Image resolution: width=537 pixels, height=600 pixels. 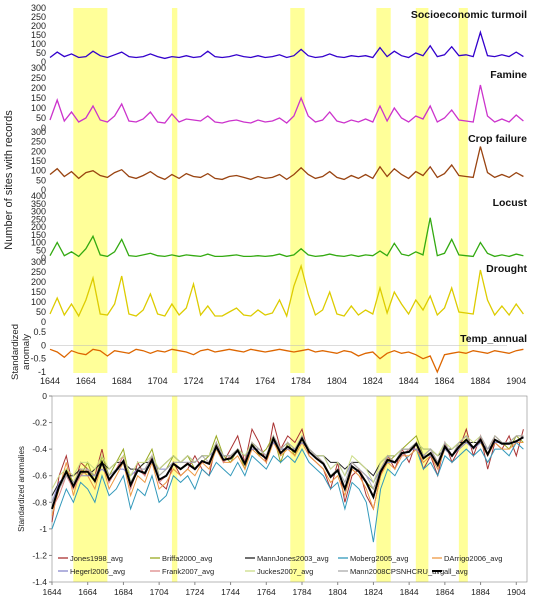 What do you see at coordinates (456, 571) in the screenshot?
I see `legend-entry: all_avg` at bounding box center [456, 571].